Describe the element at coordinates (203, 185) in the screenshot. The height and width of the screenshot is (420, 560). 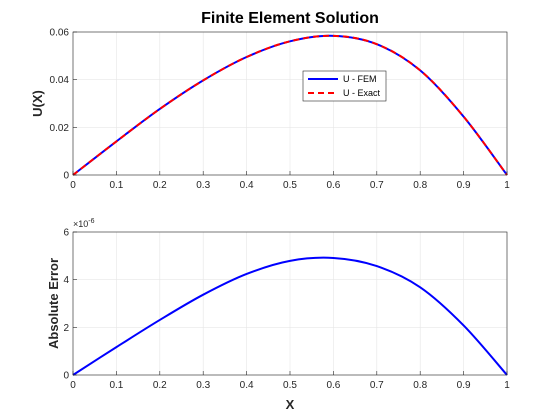
I see `solution-x-tick-label: 0.3` at that location.